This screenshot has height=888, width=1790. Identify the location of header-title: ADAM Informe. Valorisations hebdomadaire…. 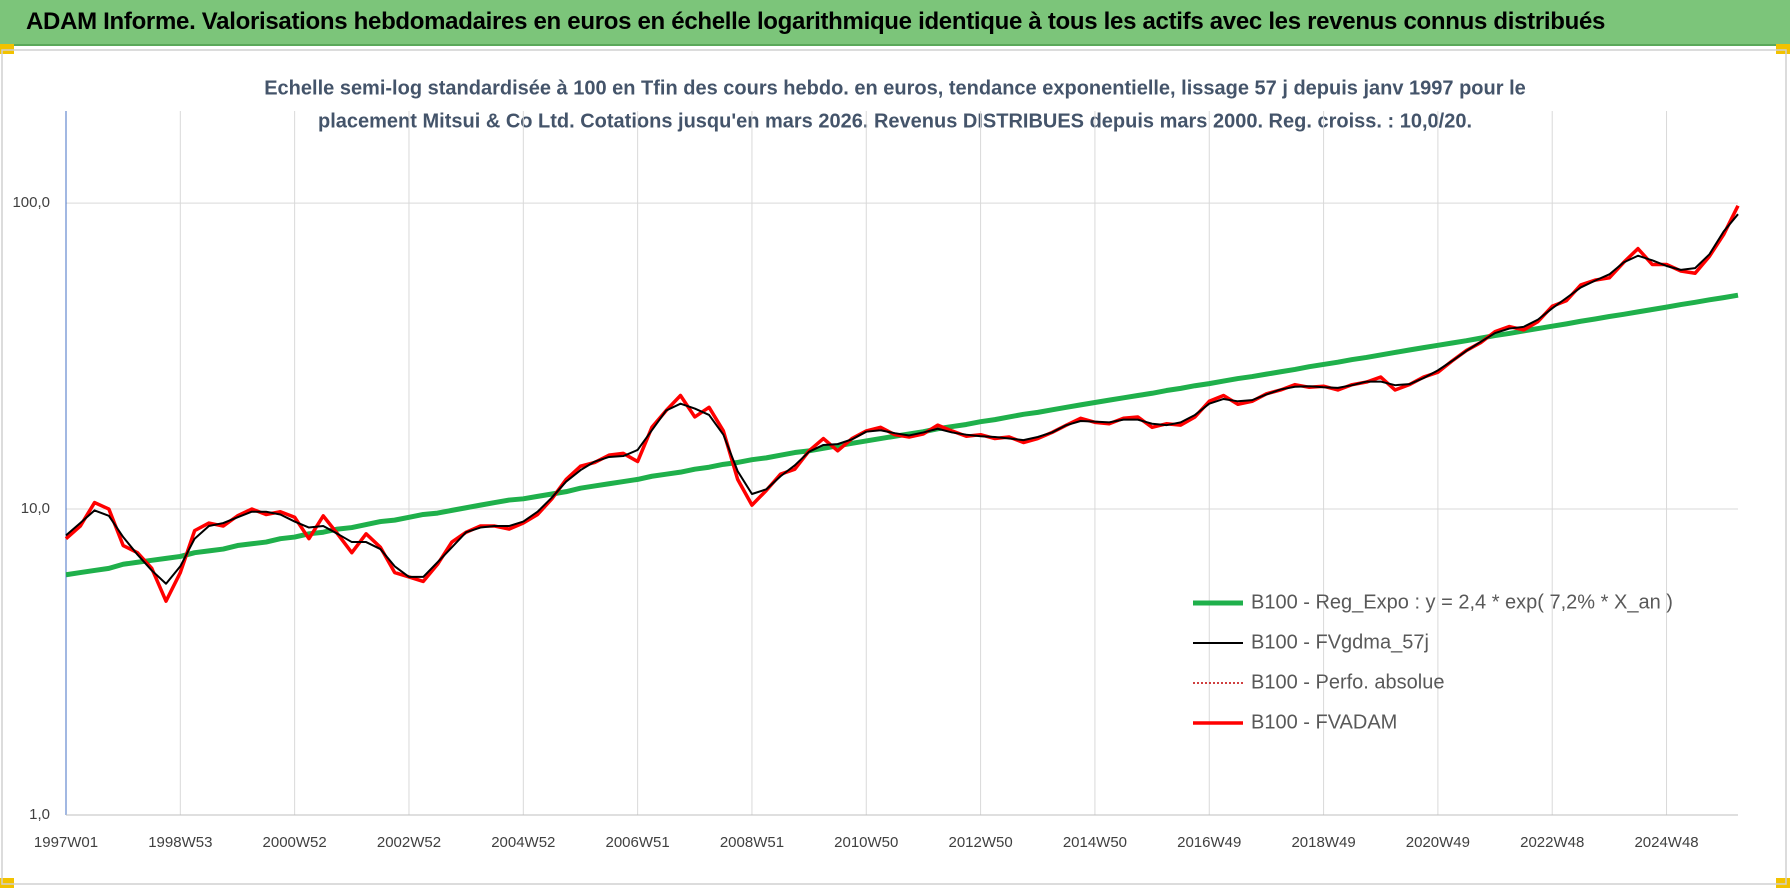
(816, 21).